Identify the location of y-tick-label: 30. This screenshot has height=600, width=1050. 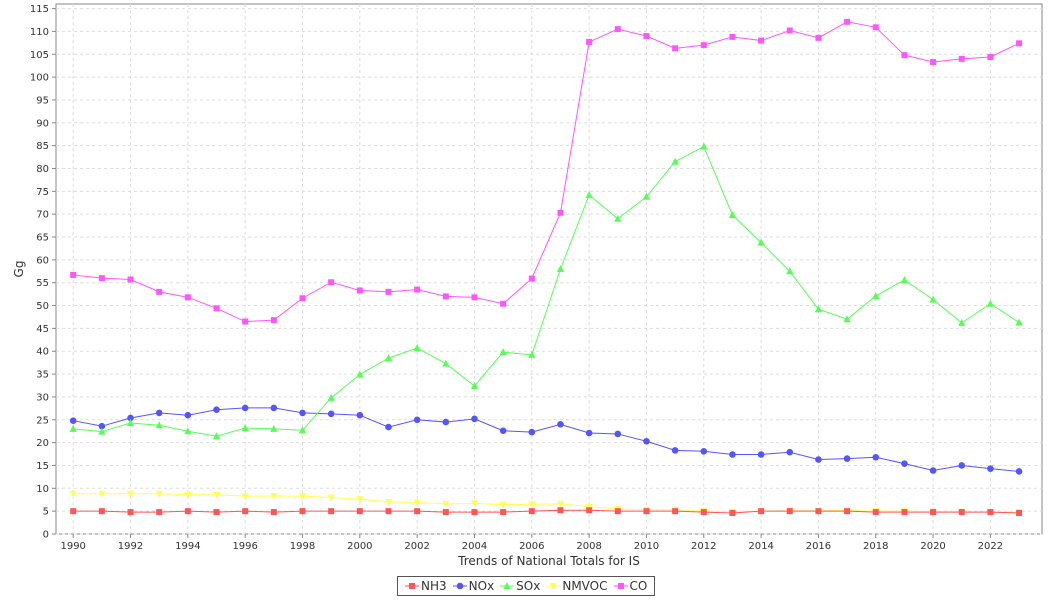
(42, 397).